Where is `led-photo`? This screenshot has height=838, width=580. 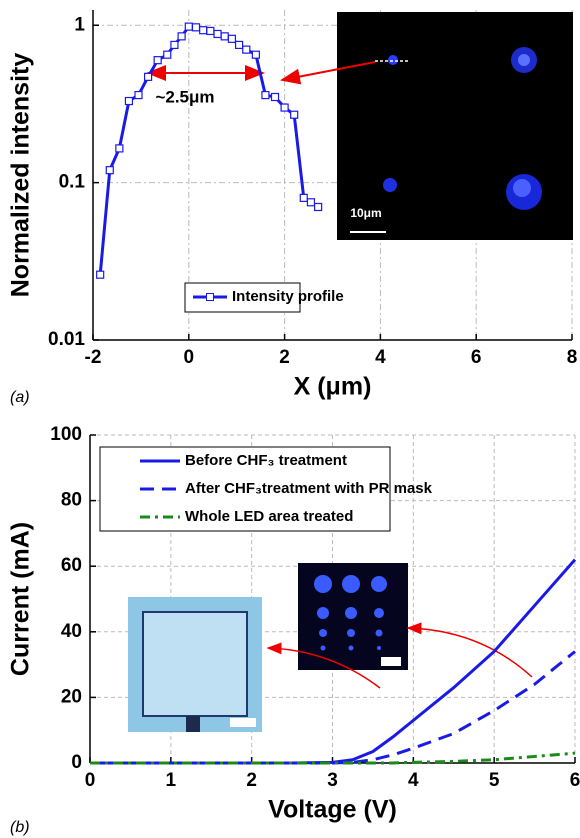 led-photo is located at coordinates (195, 664).